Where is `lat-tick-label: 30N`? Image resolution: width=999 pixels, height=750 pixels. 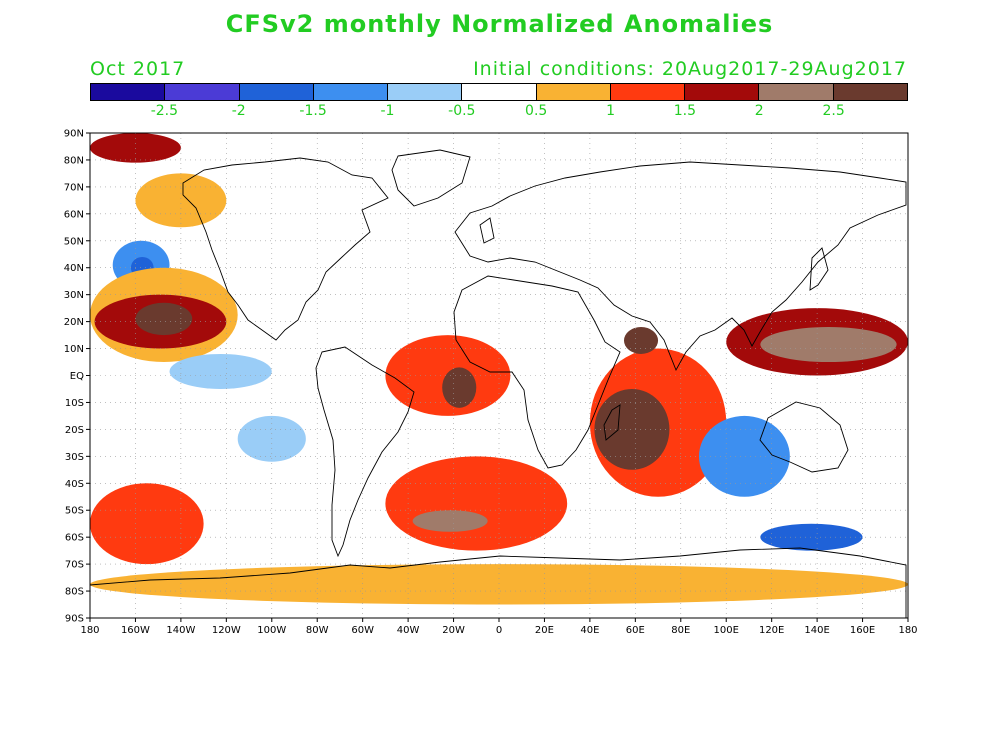 lat-tick-label: 30N is located at coordinates (74, 295).